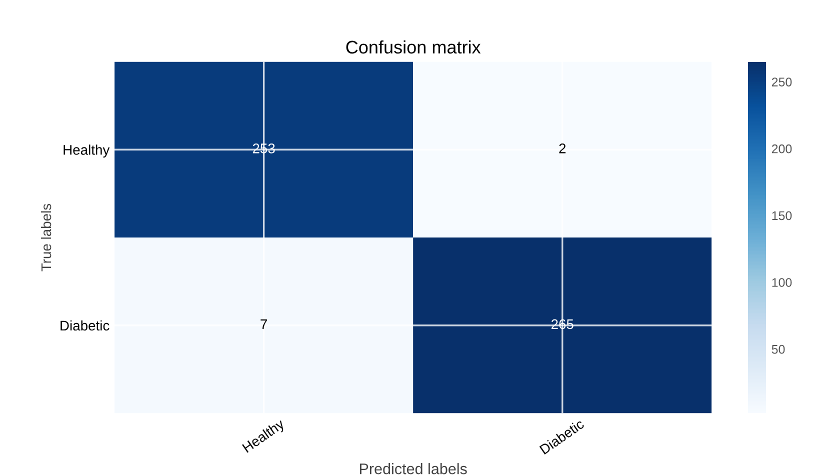 The width and height of the screenshot is (818, 475). I want to click on color-bar-label: 50, so click(778, 349).